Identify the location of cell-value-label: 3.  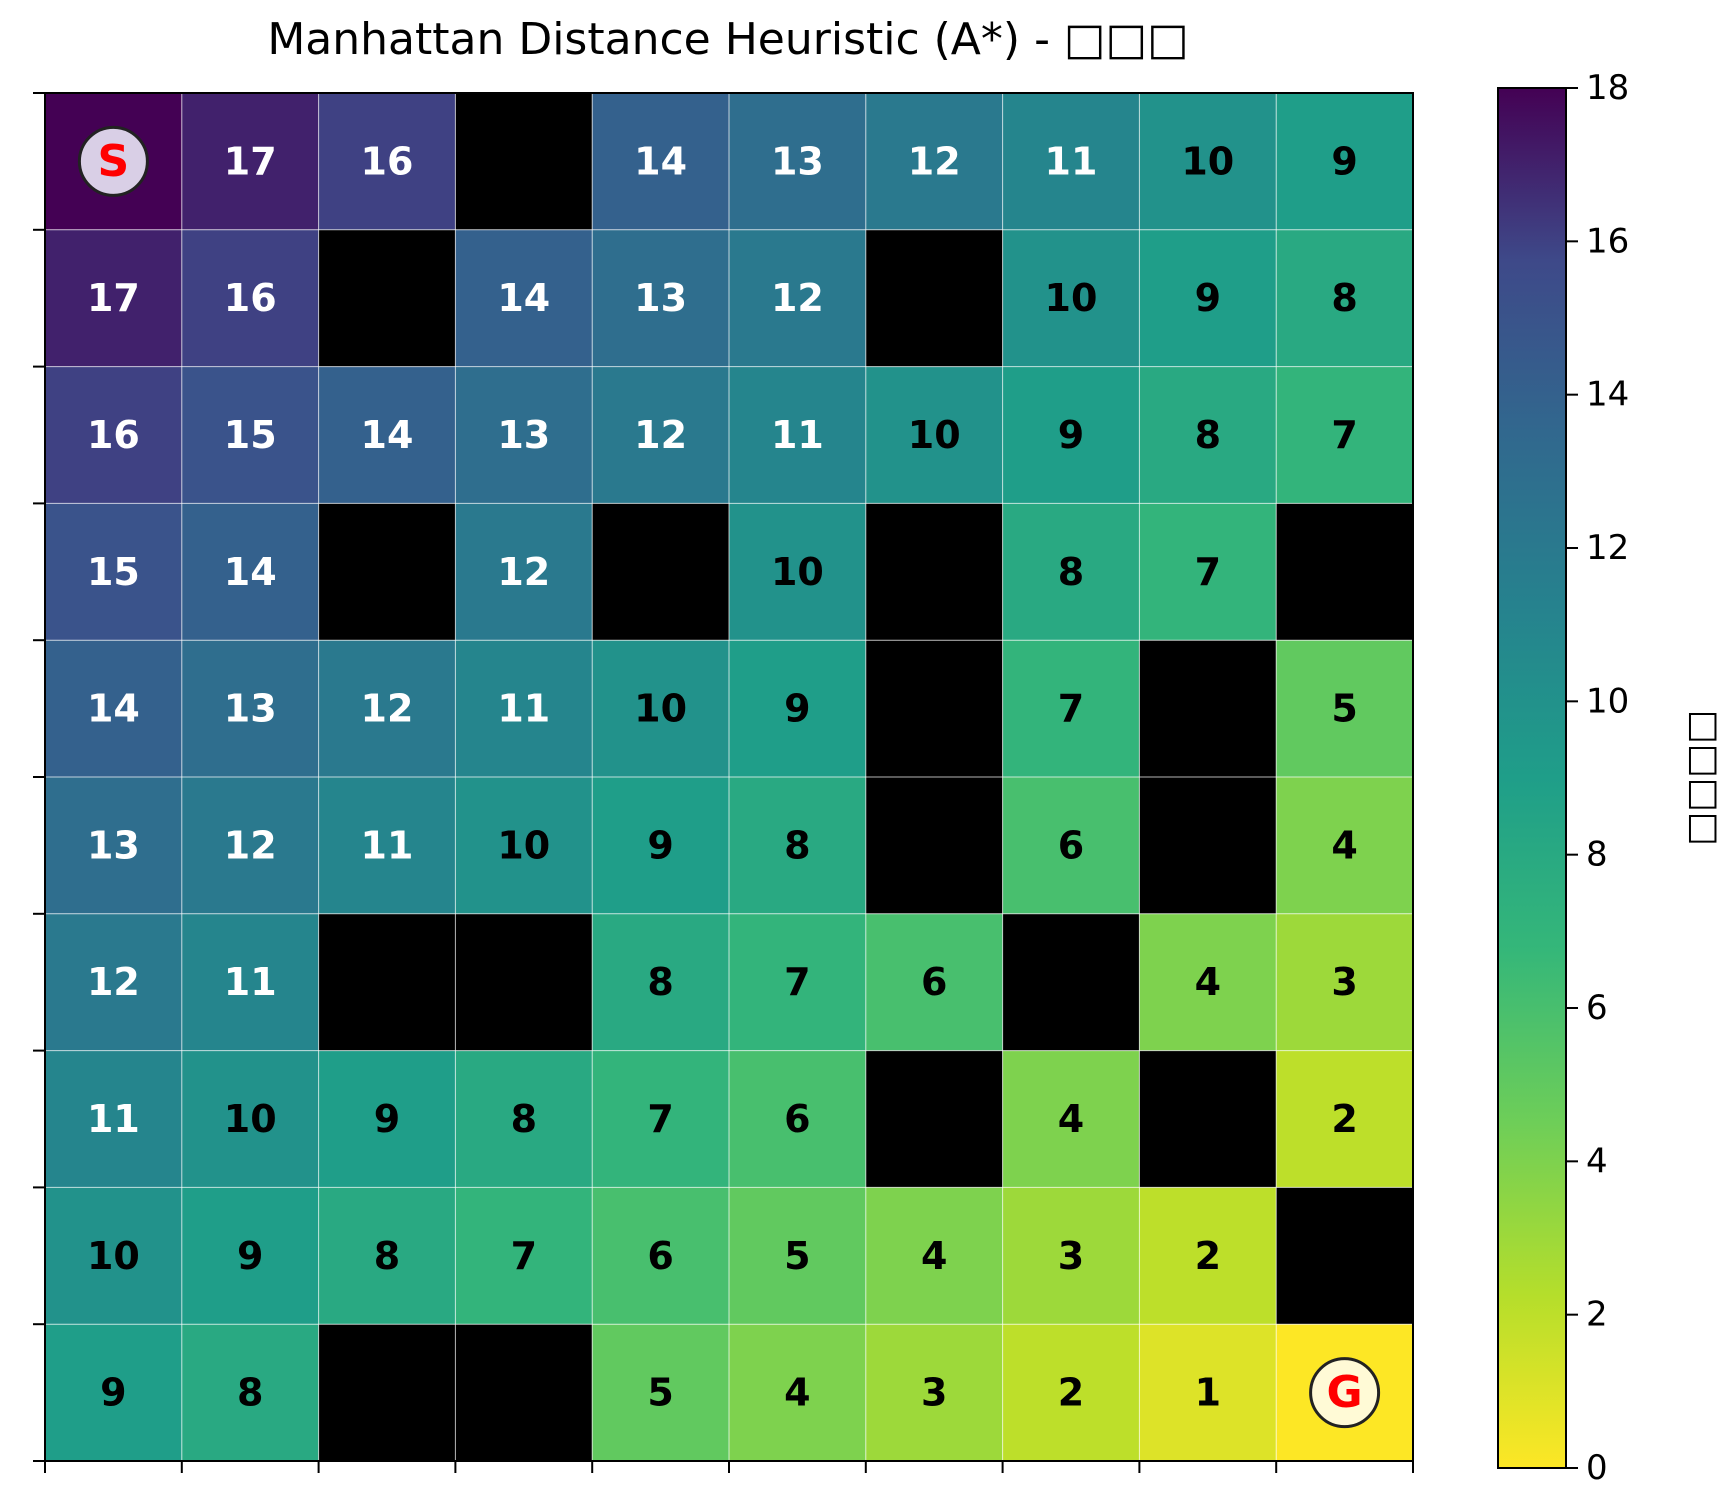
(1344, 982).